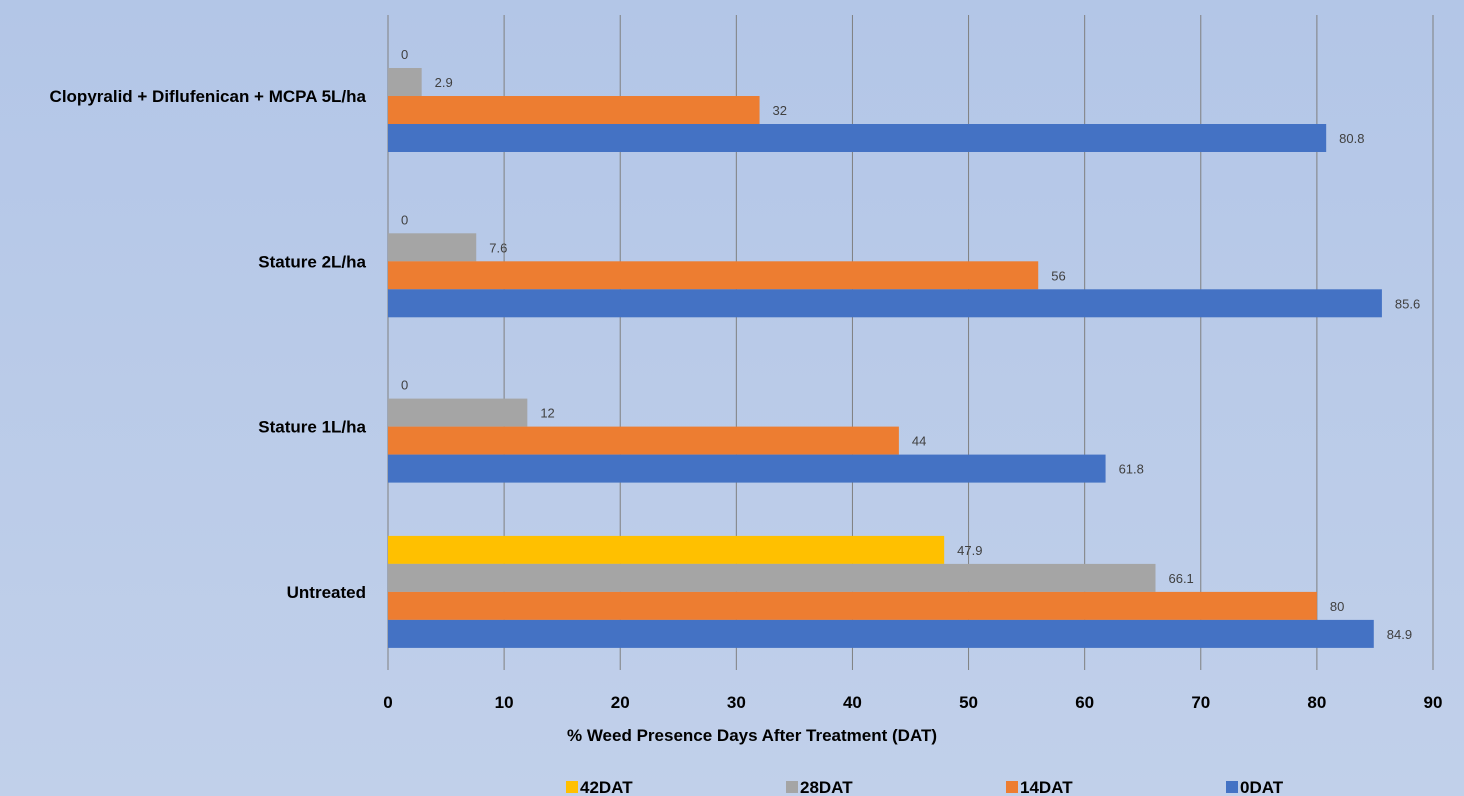 The height and width of the screenshot is (796, 1464). What do you see at coordinates (666, 549) in the screenshot?
I see `bar-42dat` at bounding box center [666, 549].